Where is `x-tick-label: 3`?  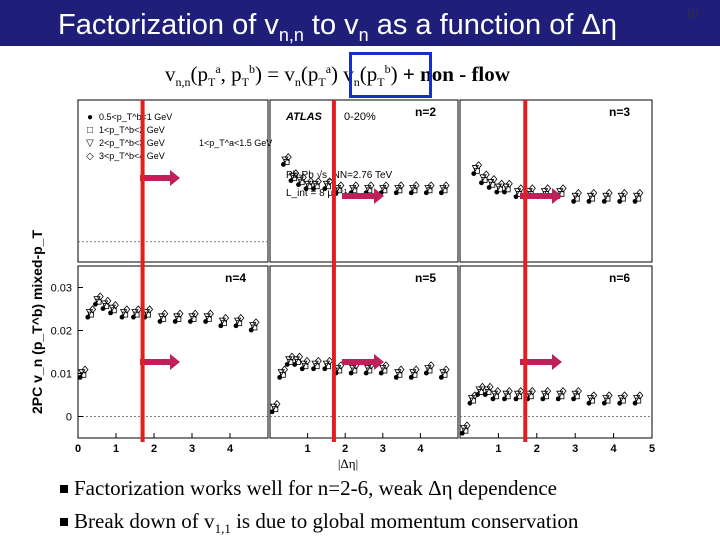
x-tick-label: 3 is located at coordinates (192, 449).